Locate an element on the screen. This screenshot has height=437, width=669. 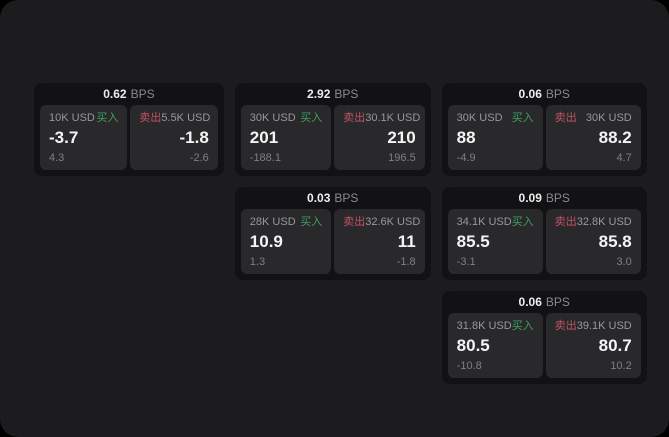
bps-value: 0.09 is located at coordinates (530, 198).